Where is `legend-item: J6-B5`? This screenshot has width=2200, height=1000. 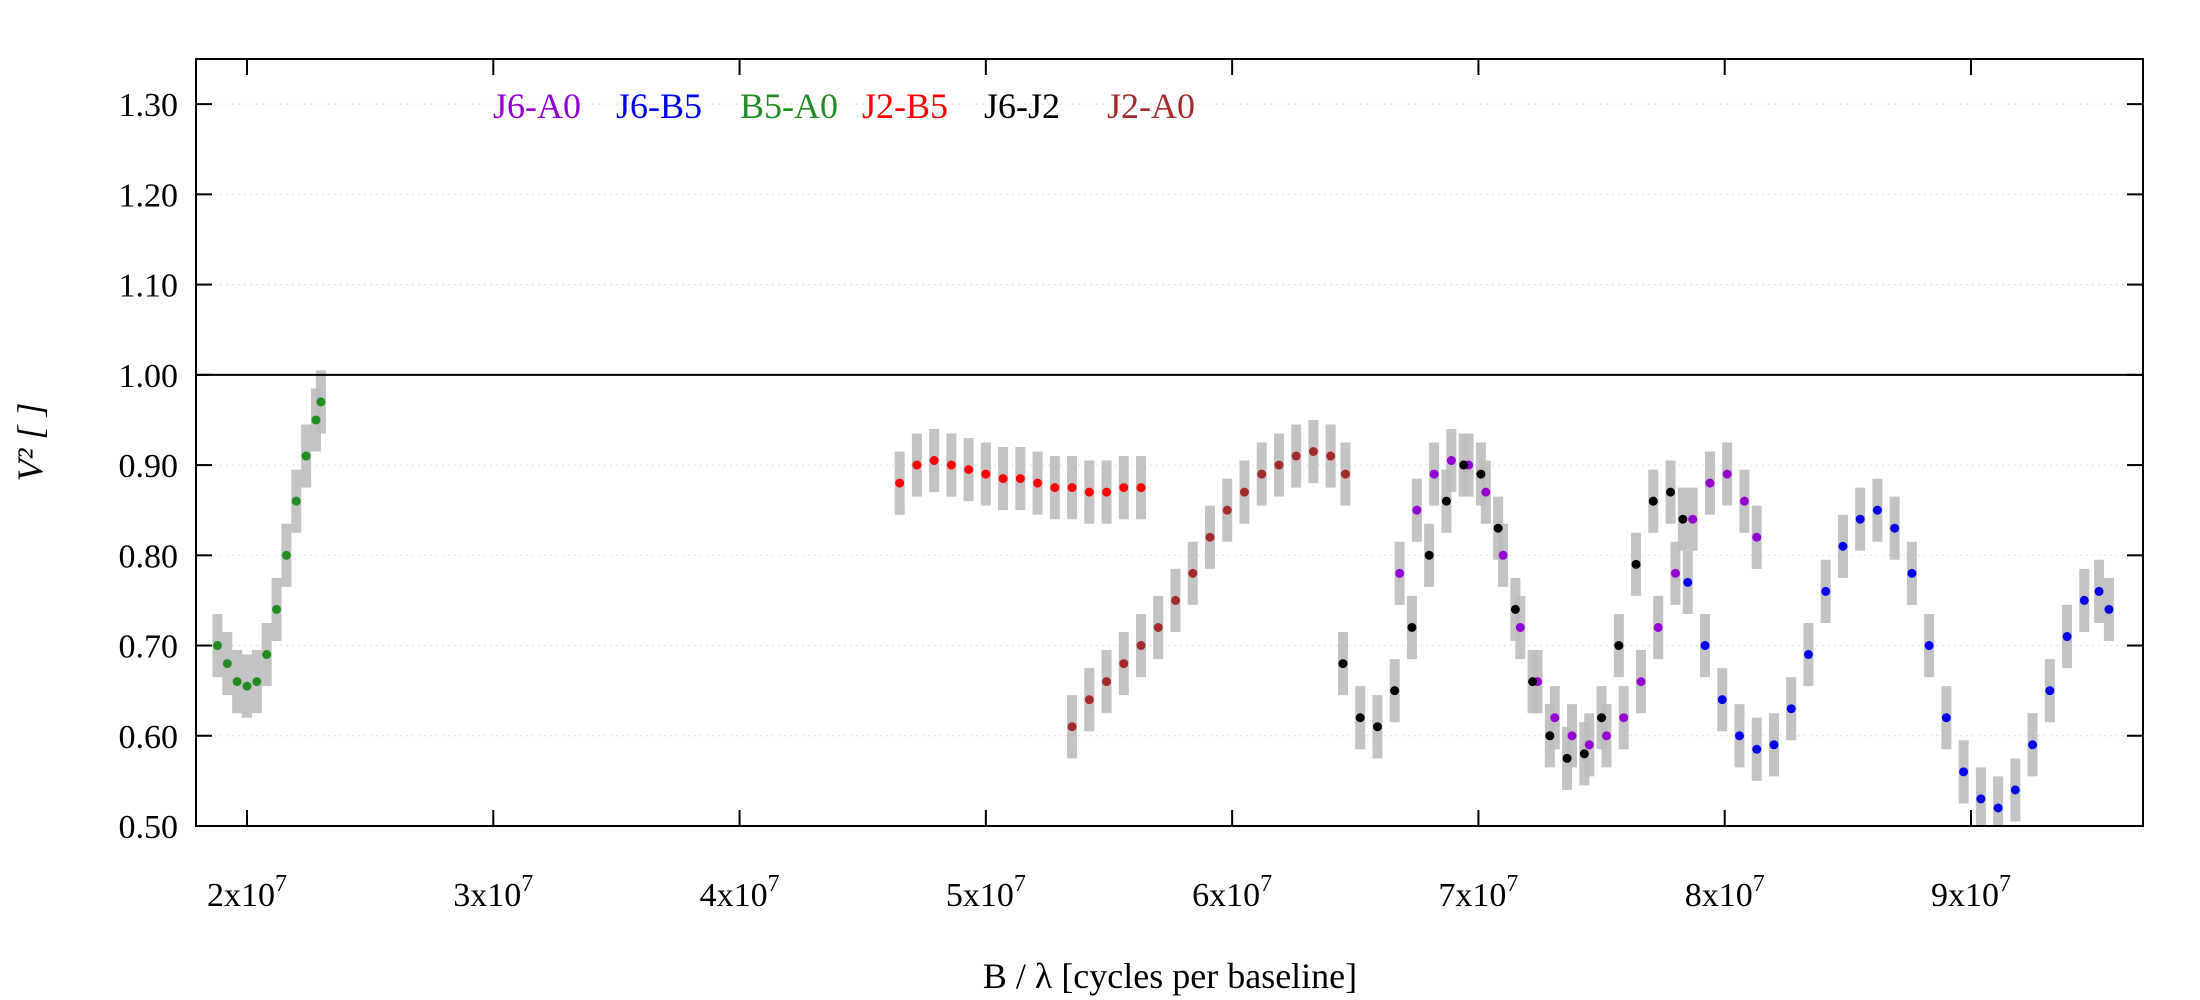
legend-item: J6-B5 is located at coordinates (659, 106).